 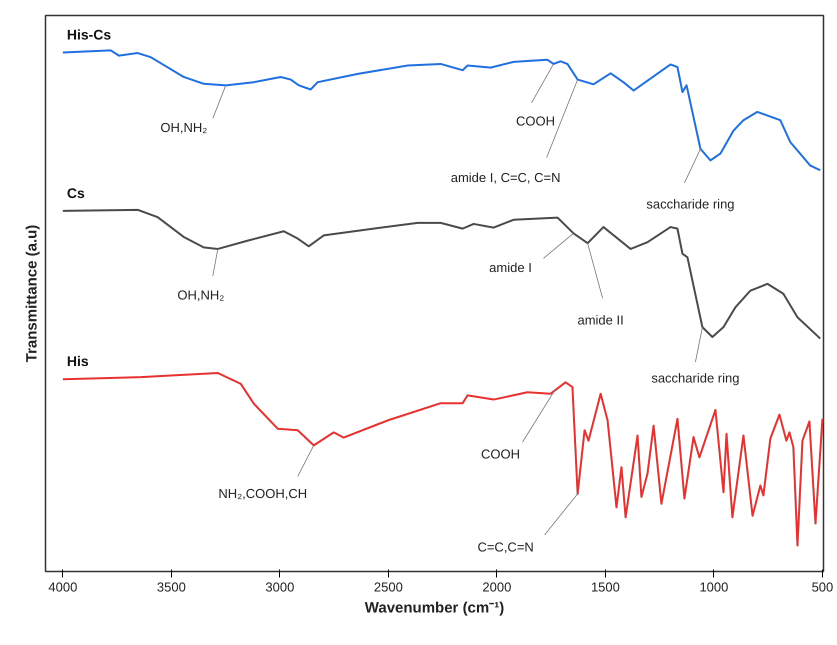 What do you see at coordinates (713, 587) in the screenshot?
I see `x-tick-label: 1000` at bounding box center [713, 587].